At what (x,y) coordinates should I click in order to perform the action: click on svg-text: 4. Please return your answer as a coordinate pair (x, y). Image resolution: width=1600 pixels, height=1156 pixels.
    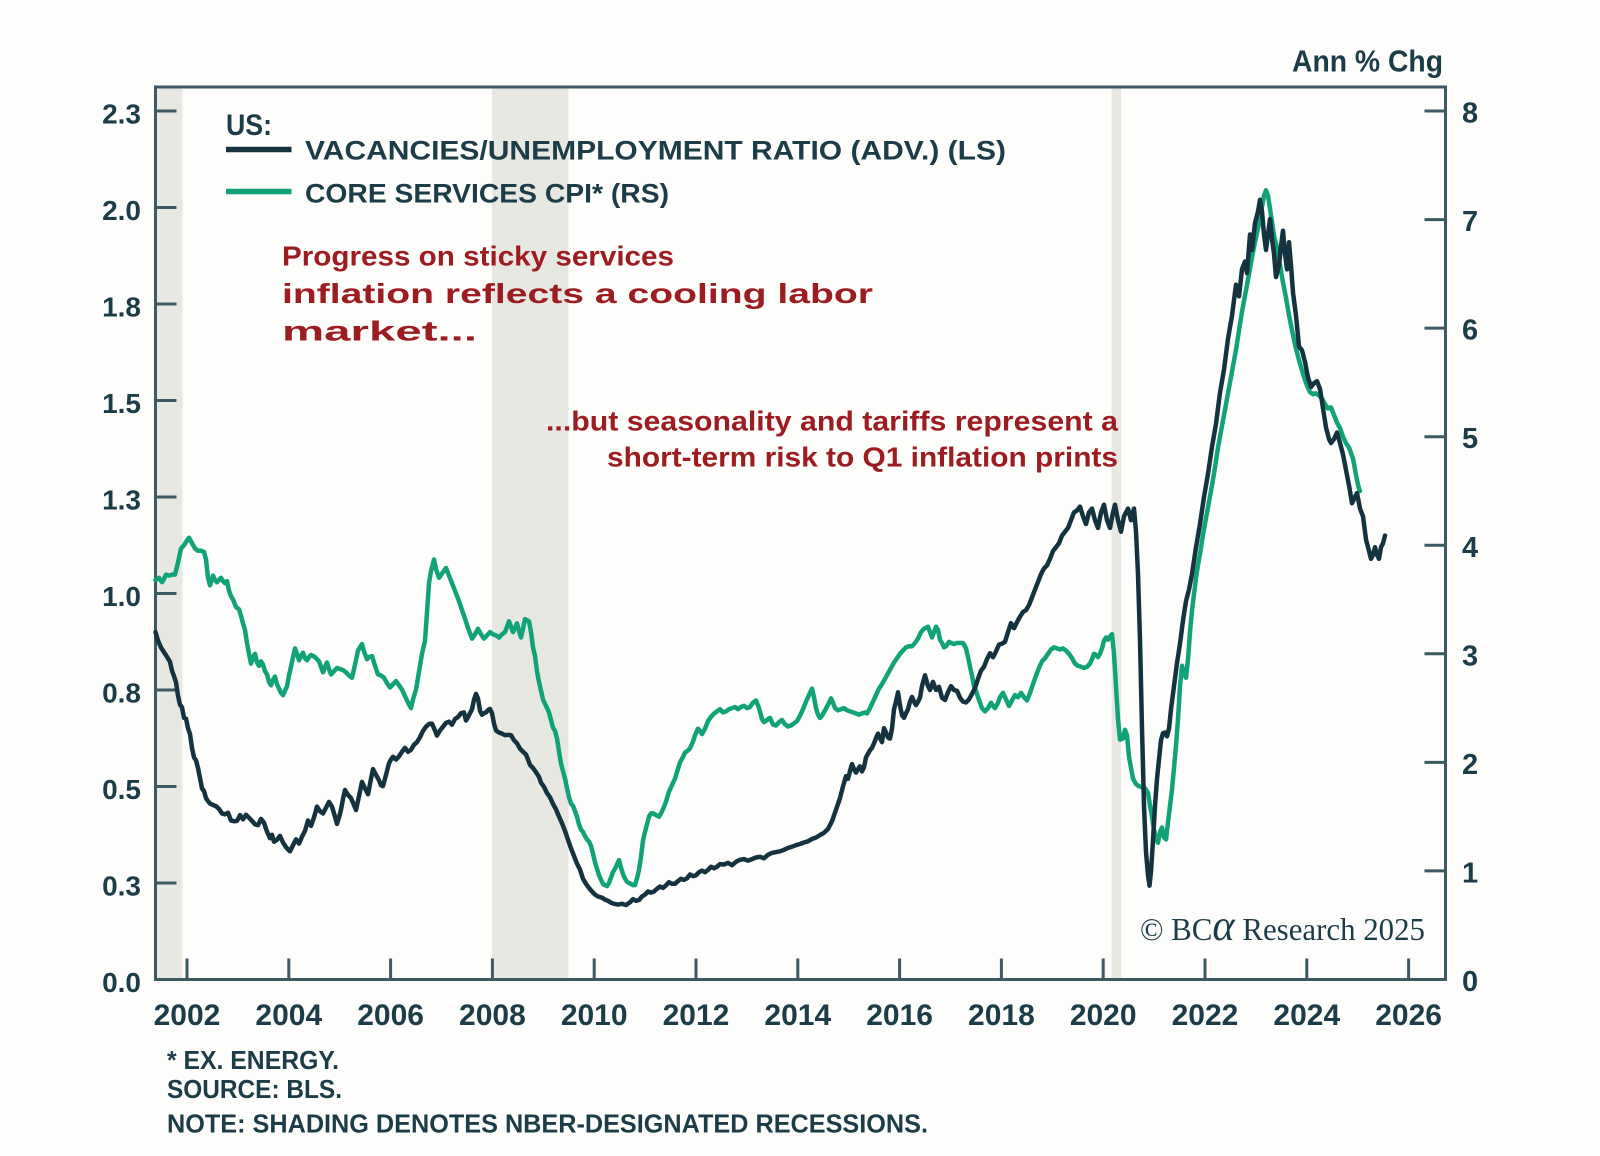
    Looking at the image, I should click on (1470, 548).